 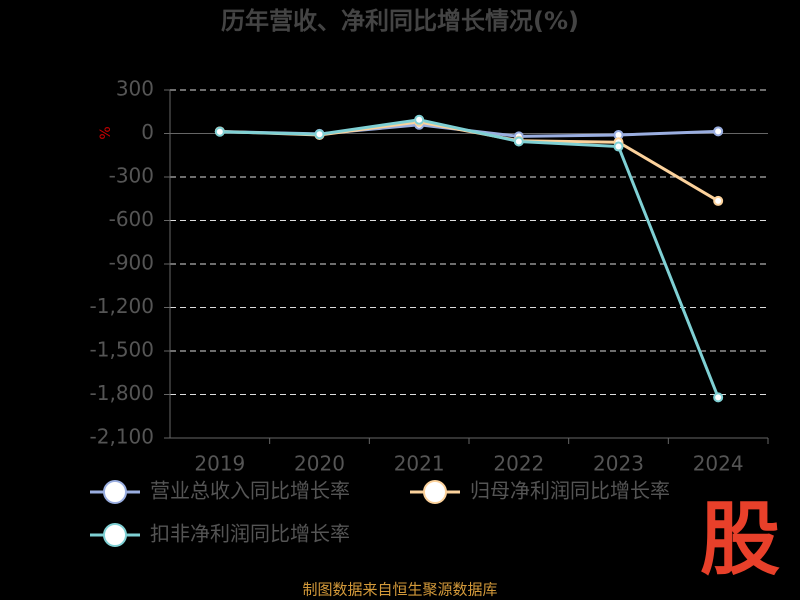 I want to click on legend-label: 营业总收入同比增长率, so click(x=250, y=491).